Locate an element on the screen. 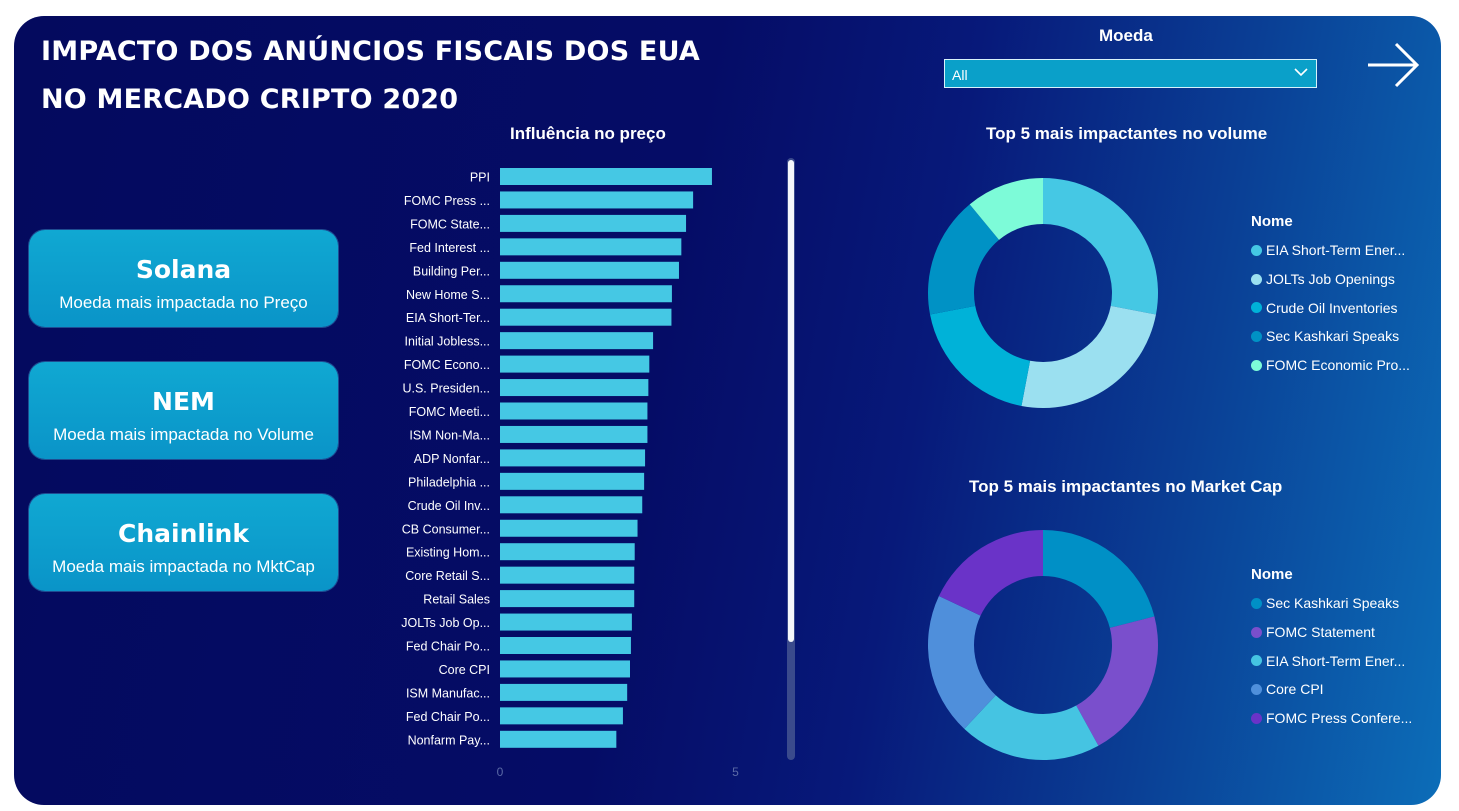 Image resolution: width=1459 pixels, height=811 pixels. legend-item-label: JOLTs Job Openings is located at coordinates (1330, 279).